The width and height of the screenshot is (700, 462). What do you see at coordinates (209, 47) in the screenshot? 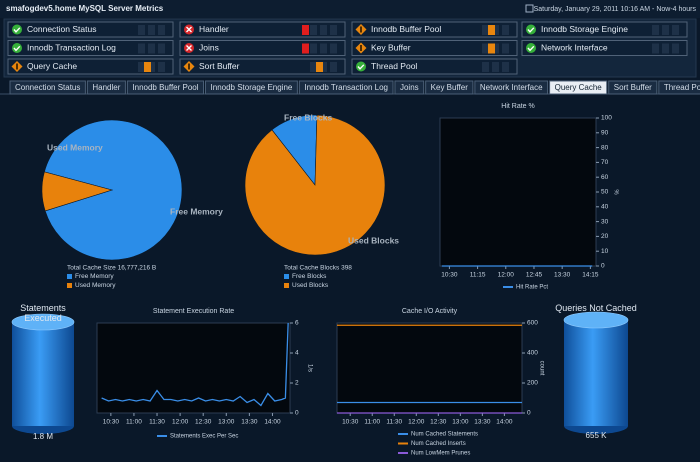
I see `status-label: Joins` at bounding box center [209, 47].